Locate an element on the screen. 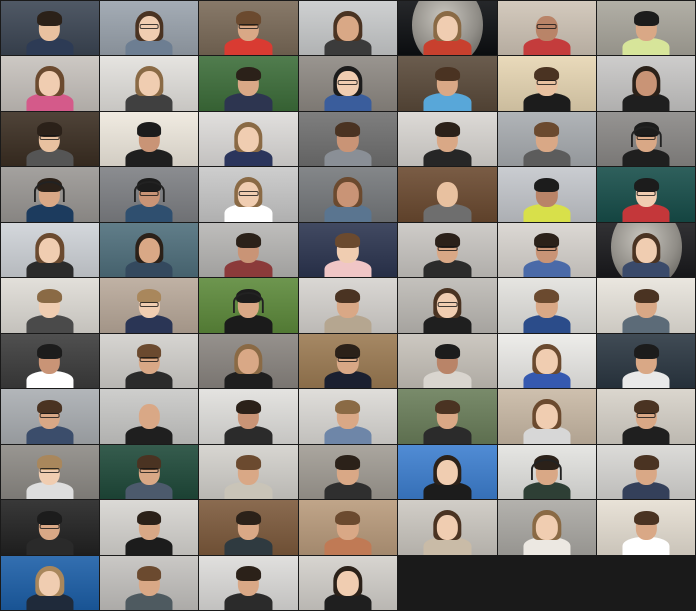  glasses-icon is located at coordinates (149, 360).